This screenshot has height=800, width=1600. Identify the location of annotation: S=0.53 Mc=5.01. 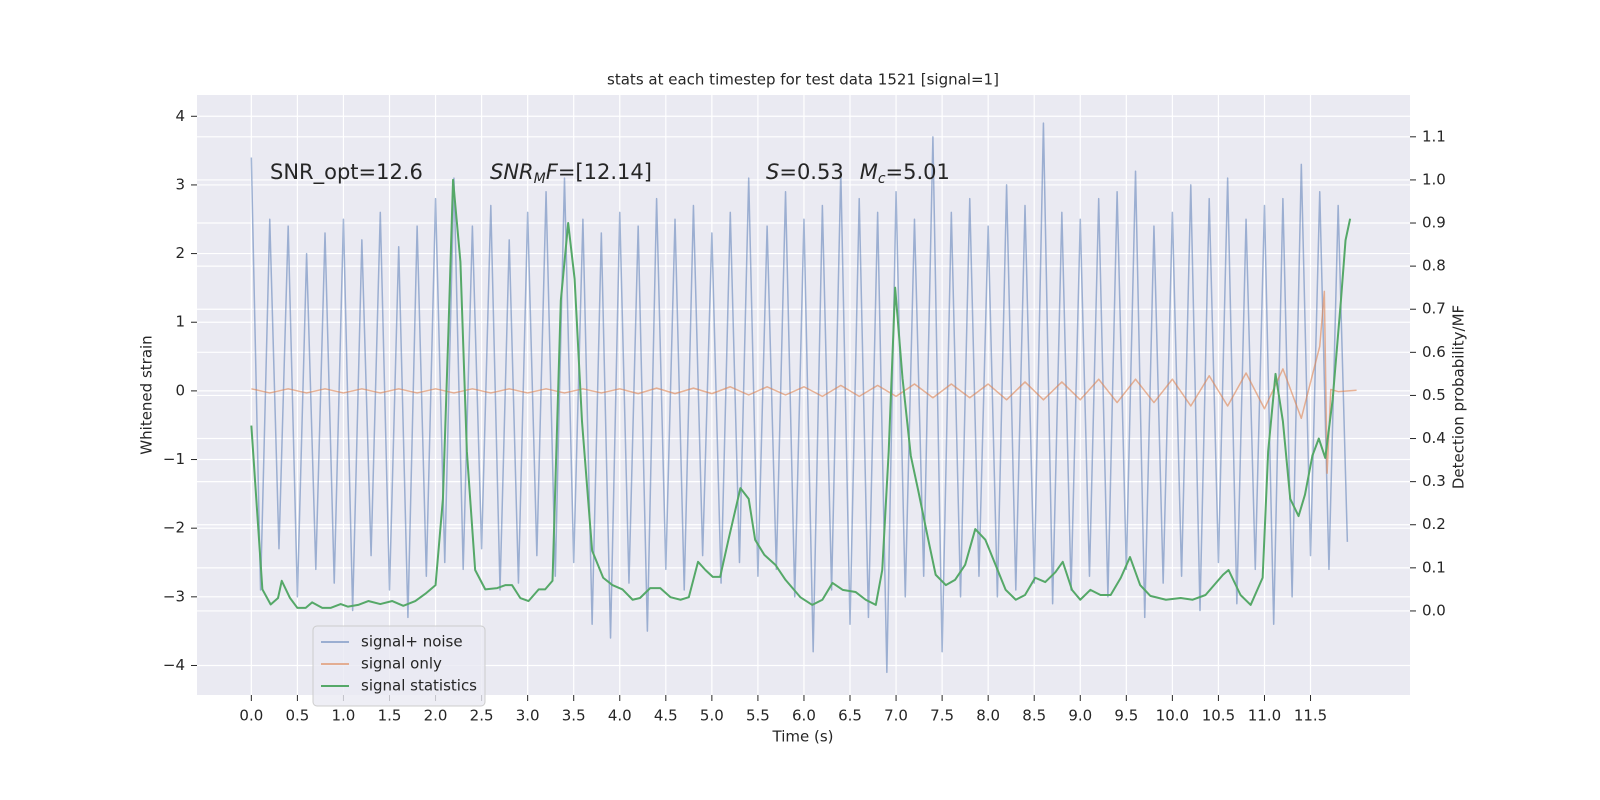
(858, 173).